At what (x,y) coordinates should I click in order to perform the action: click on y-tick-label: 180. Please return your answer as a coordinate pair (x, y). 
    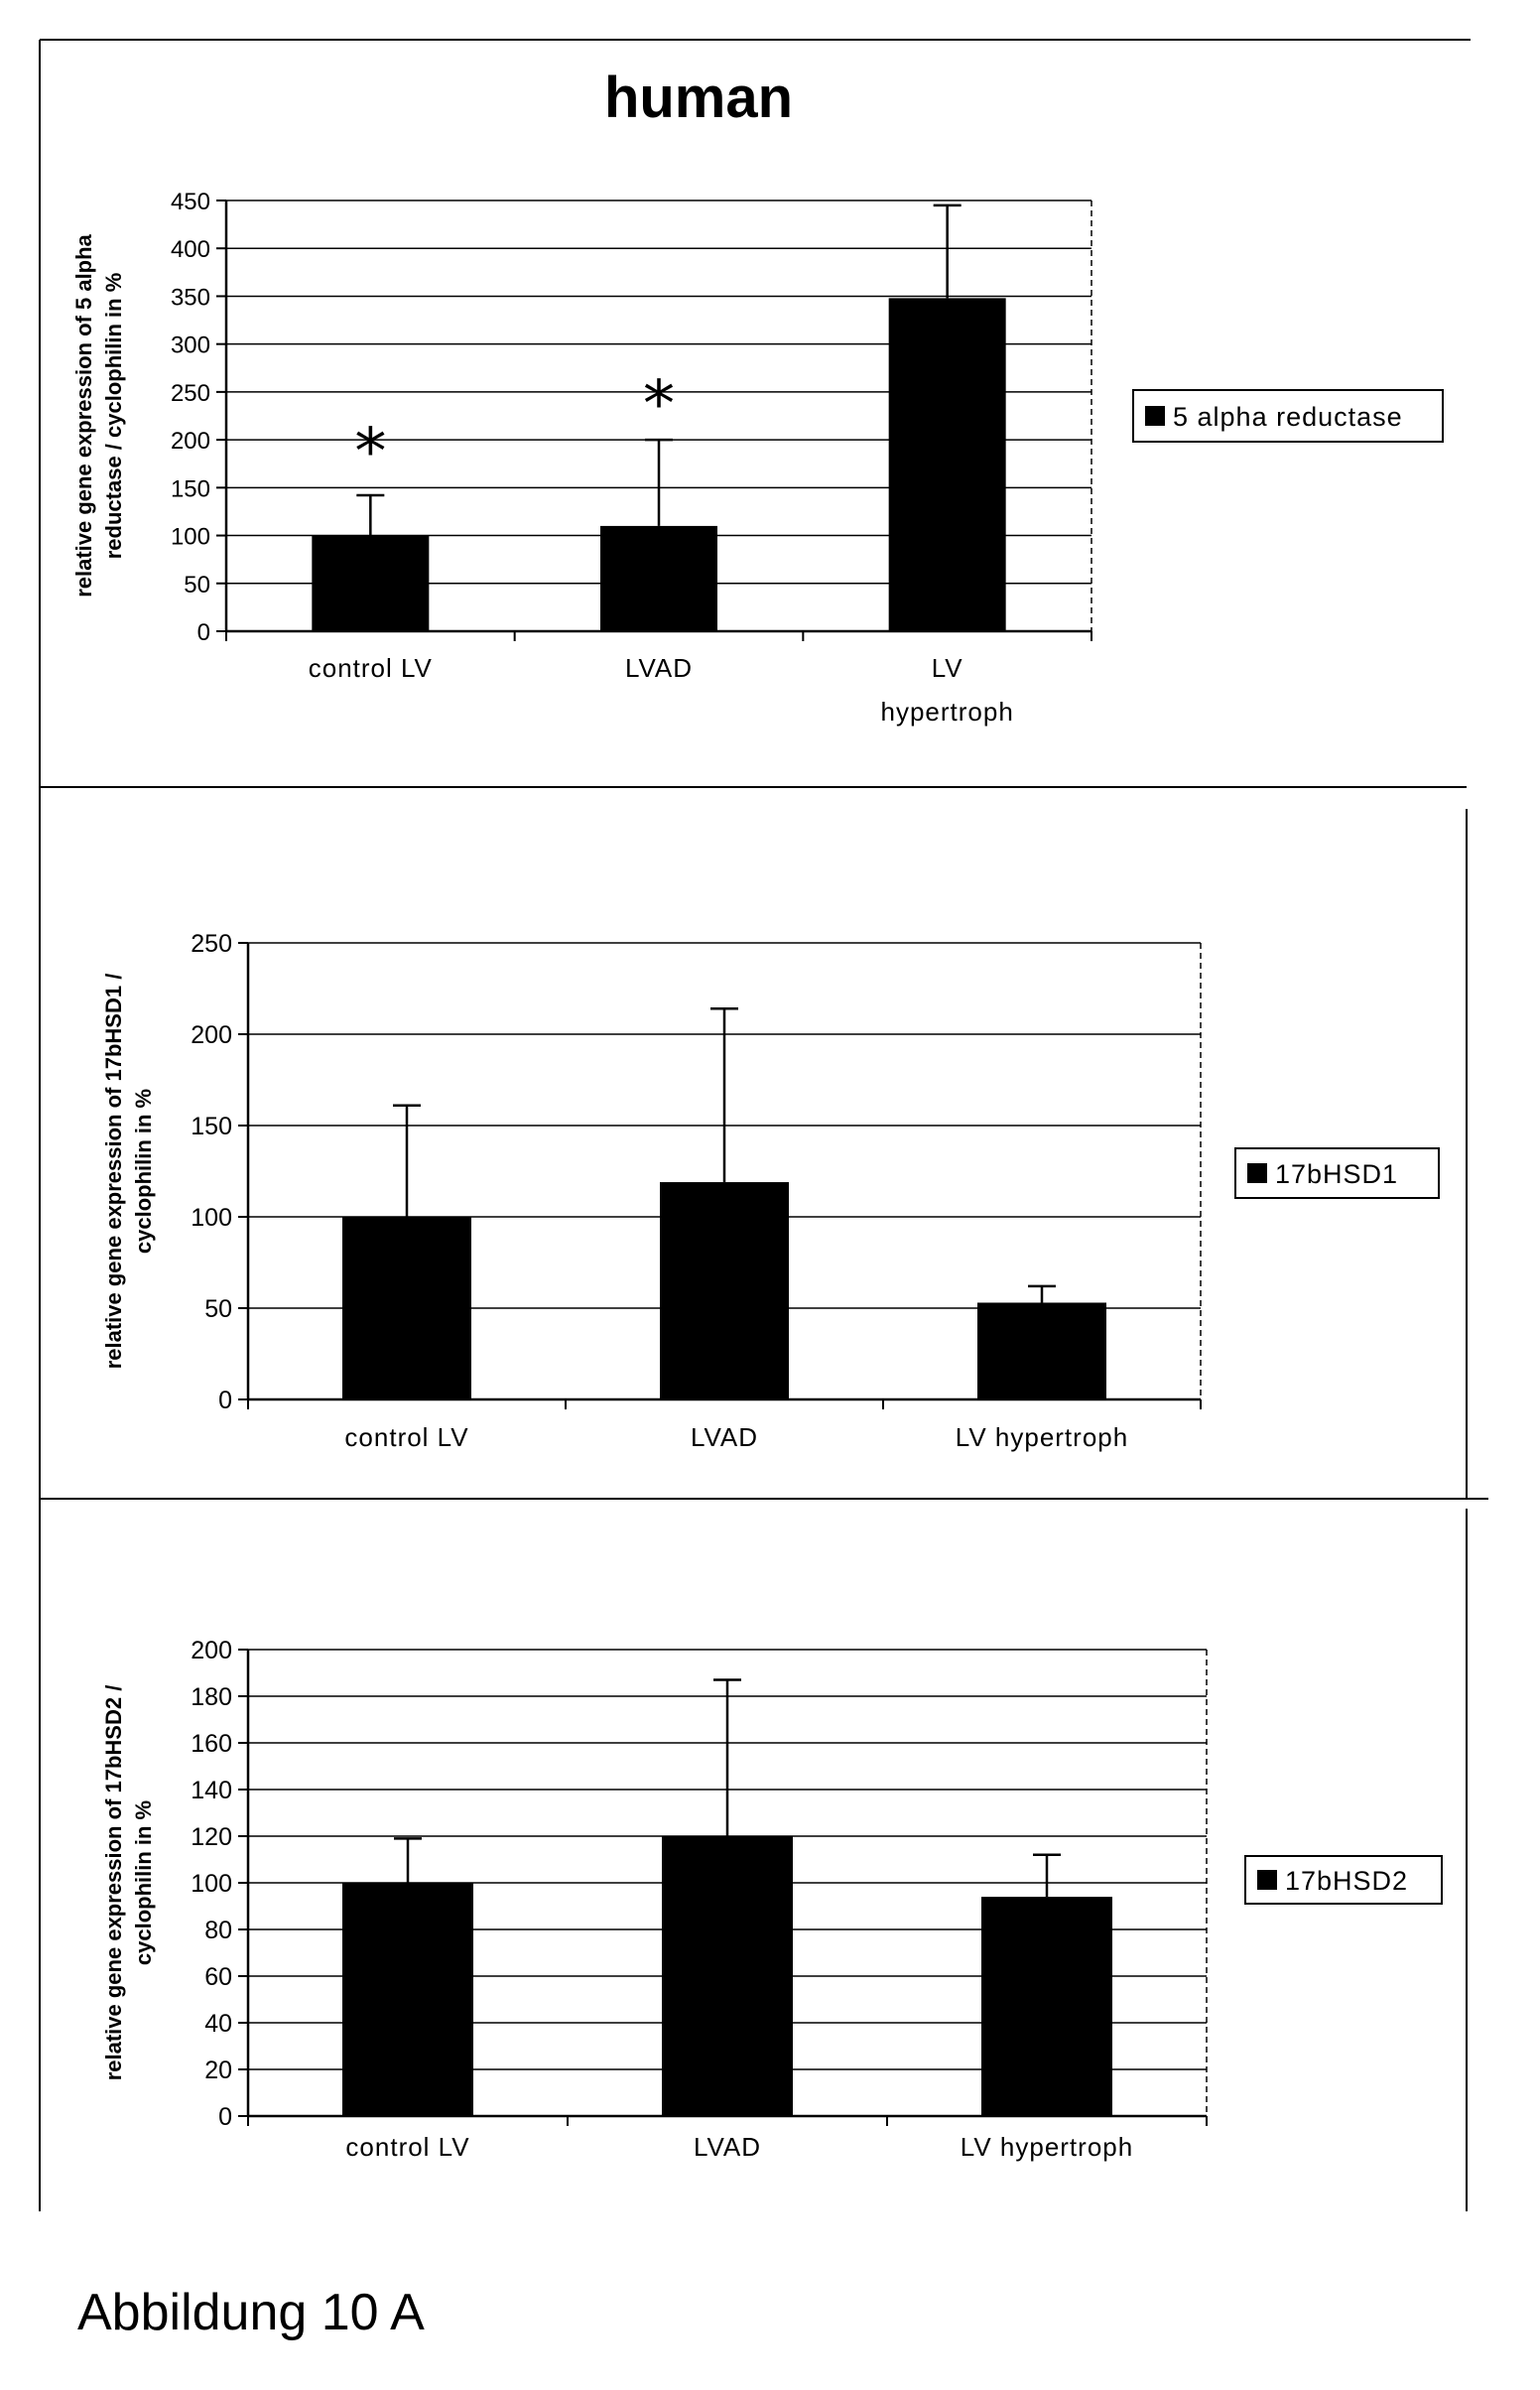
    Looking at the image, I should click on (211, 1697).